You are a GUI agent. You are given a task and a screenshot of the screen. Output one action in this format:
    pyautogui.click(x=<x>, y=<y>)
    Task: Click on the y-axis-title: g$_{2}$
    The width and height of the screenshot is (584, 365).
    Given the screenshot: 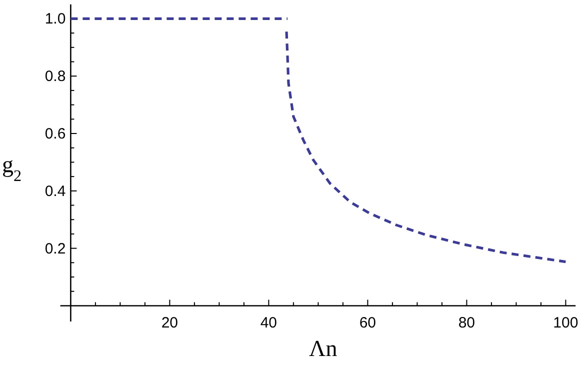 What is the action you would take?
    pyautogui.click(x=12, y=168)
    